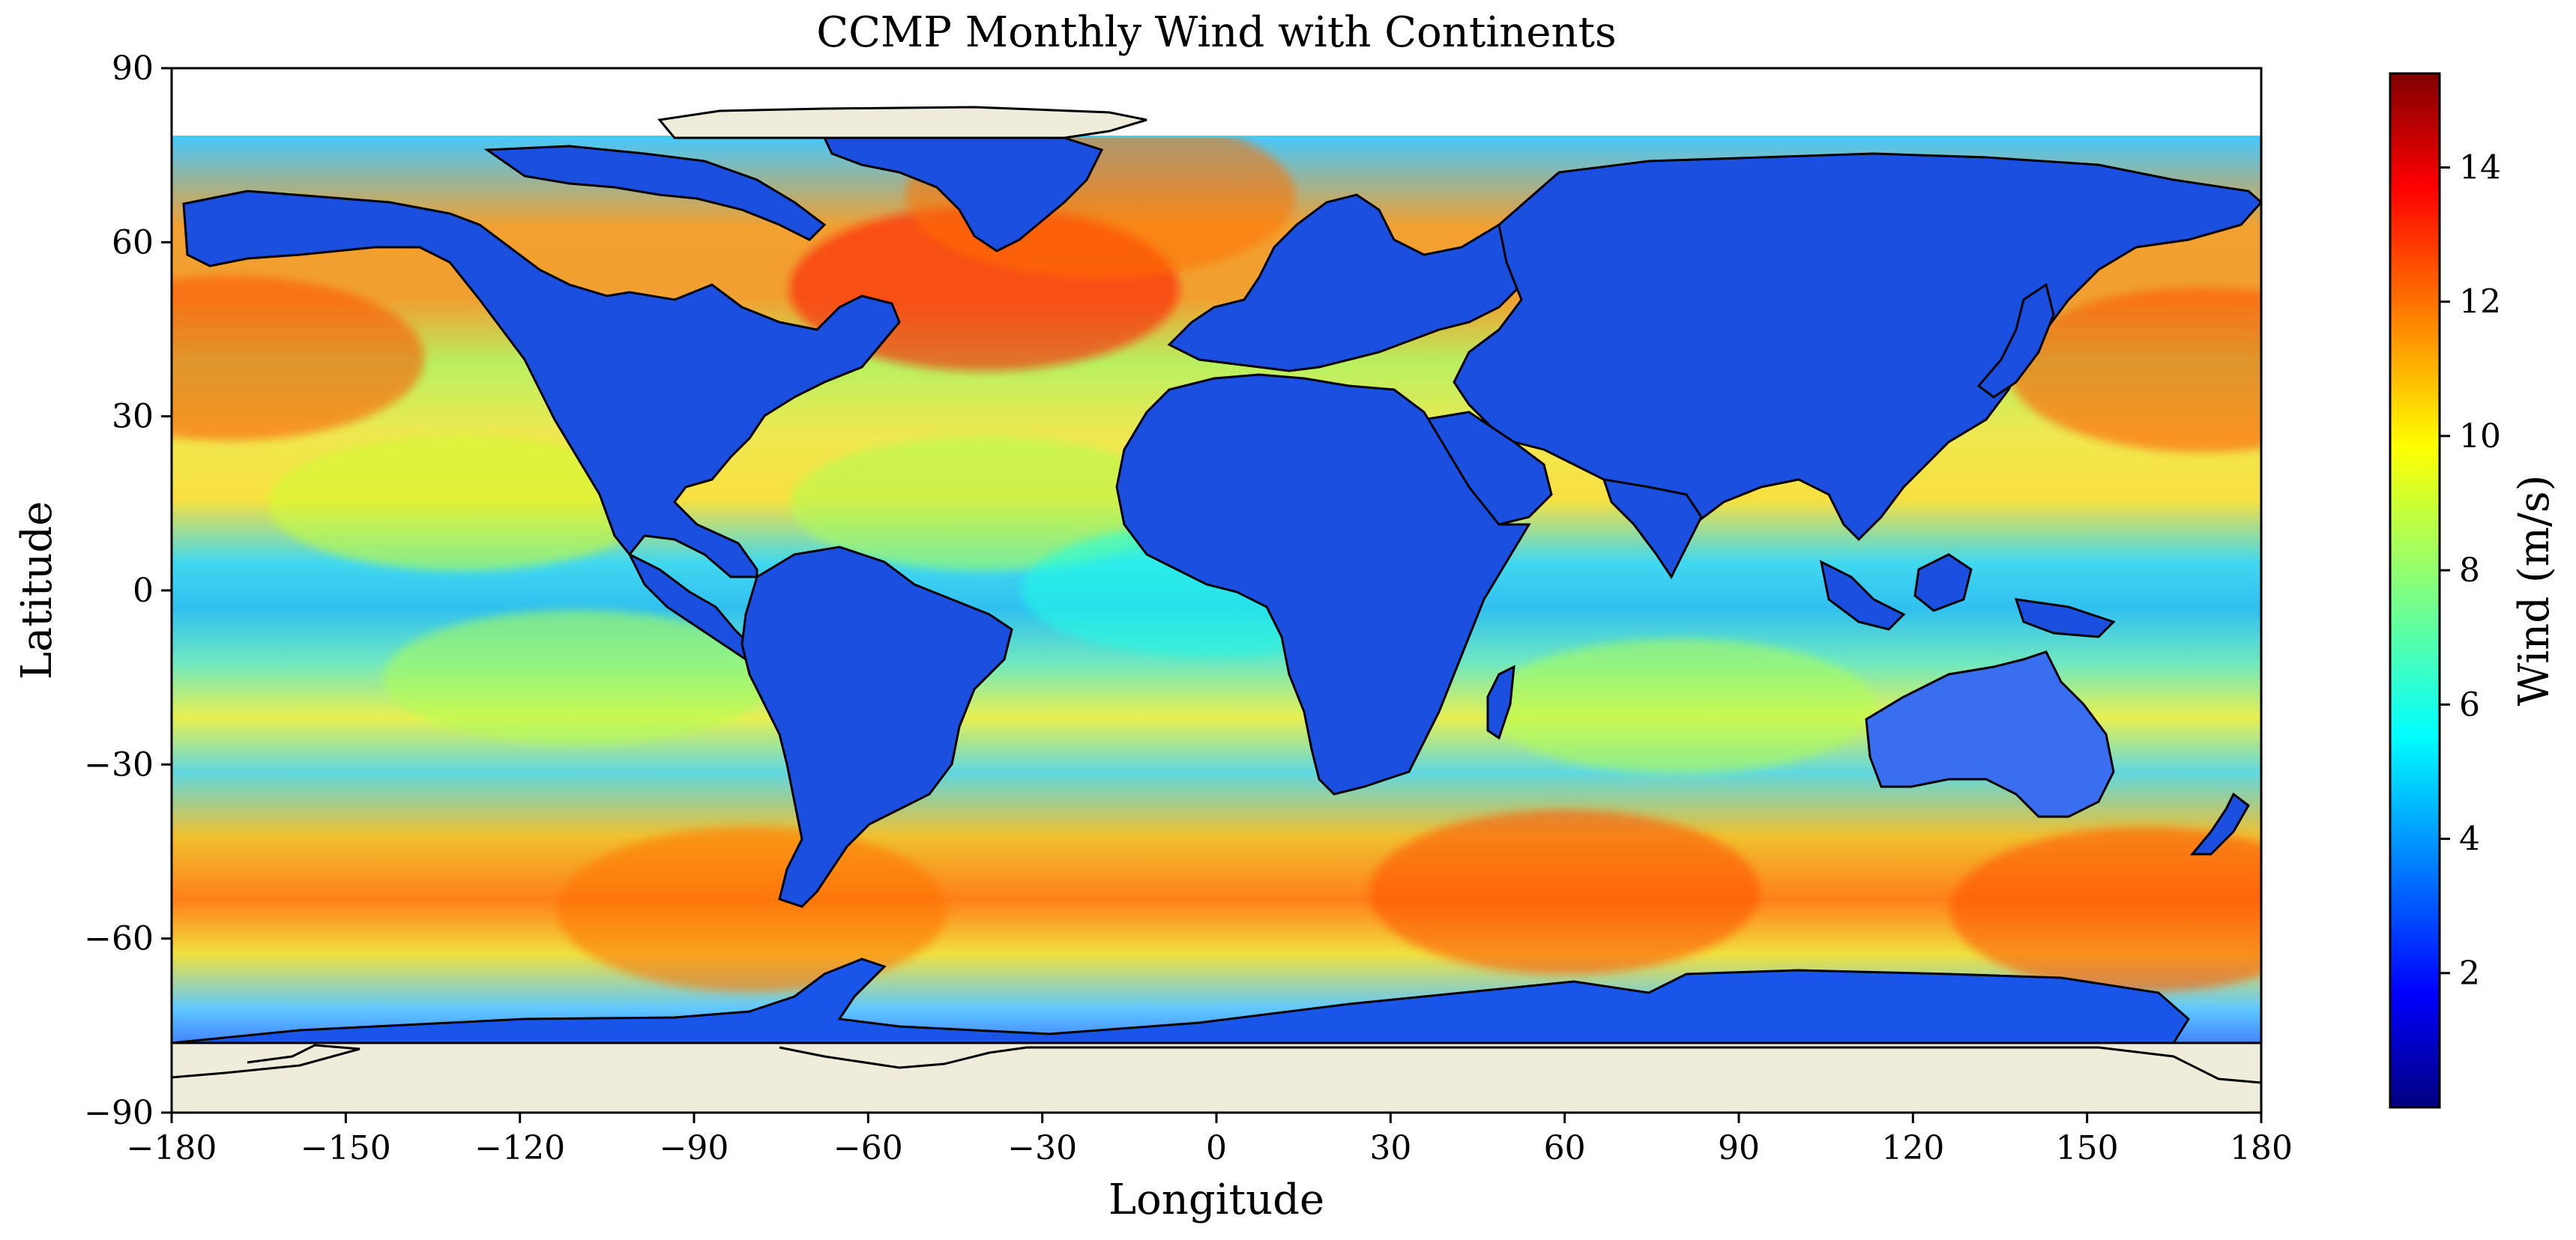  What do you see at coordinates (2065, 618) in the screenshot?
I see `land-new-guinea` at bounding box center [2065, 618].